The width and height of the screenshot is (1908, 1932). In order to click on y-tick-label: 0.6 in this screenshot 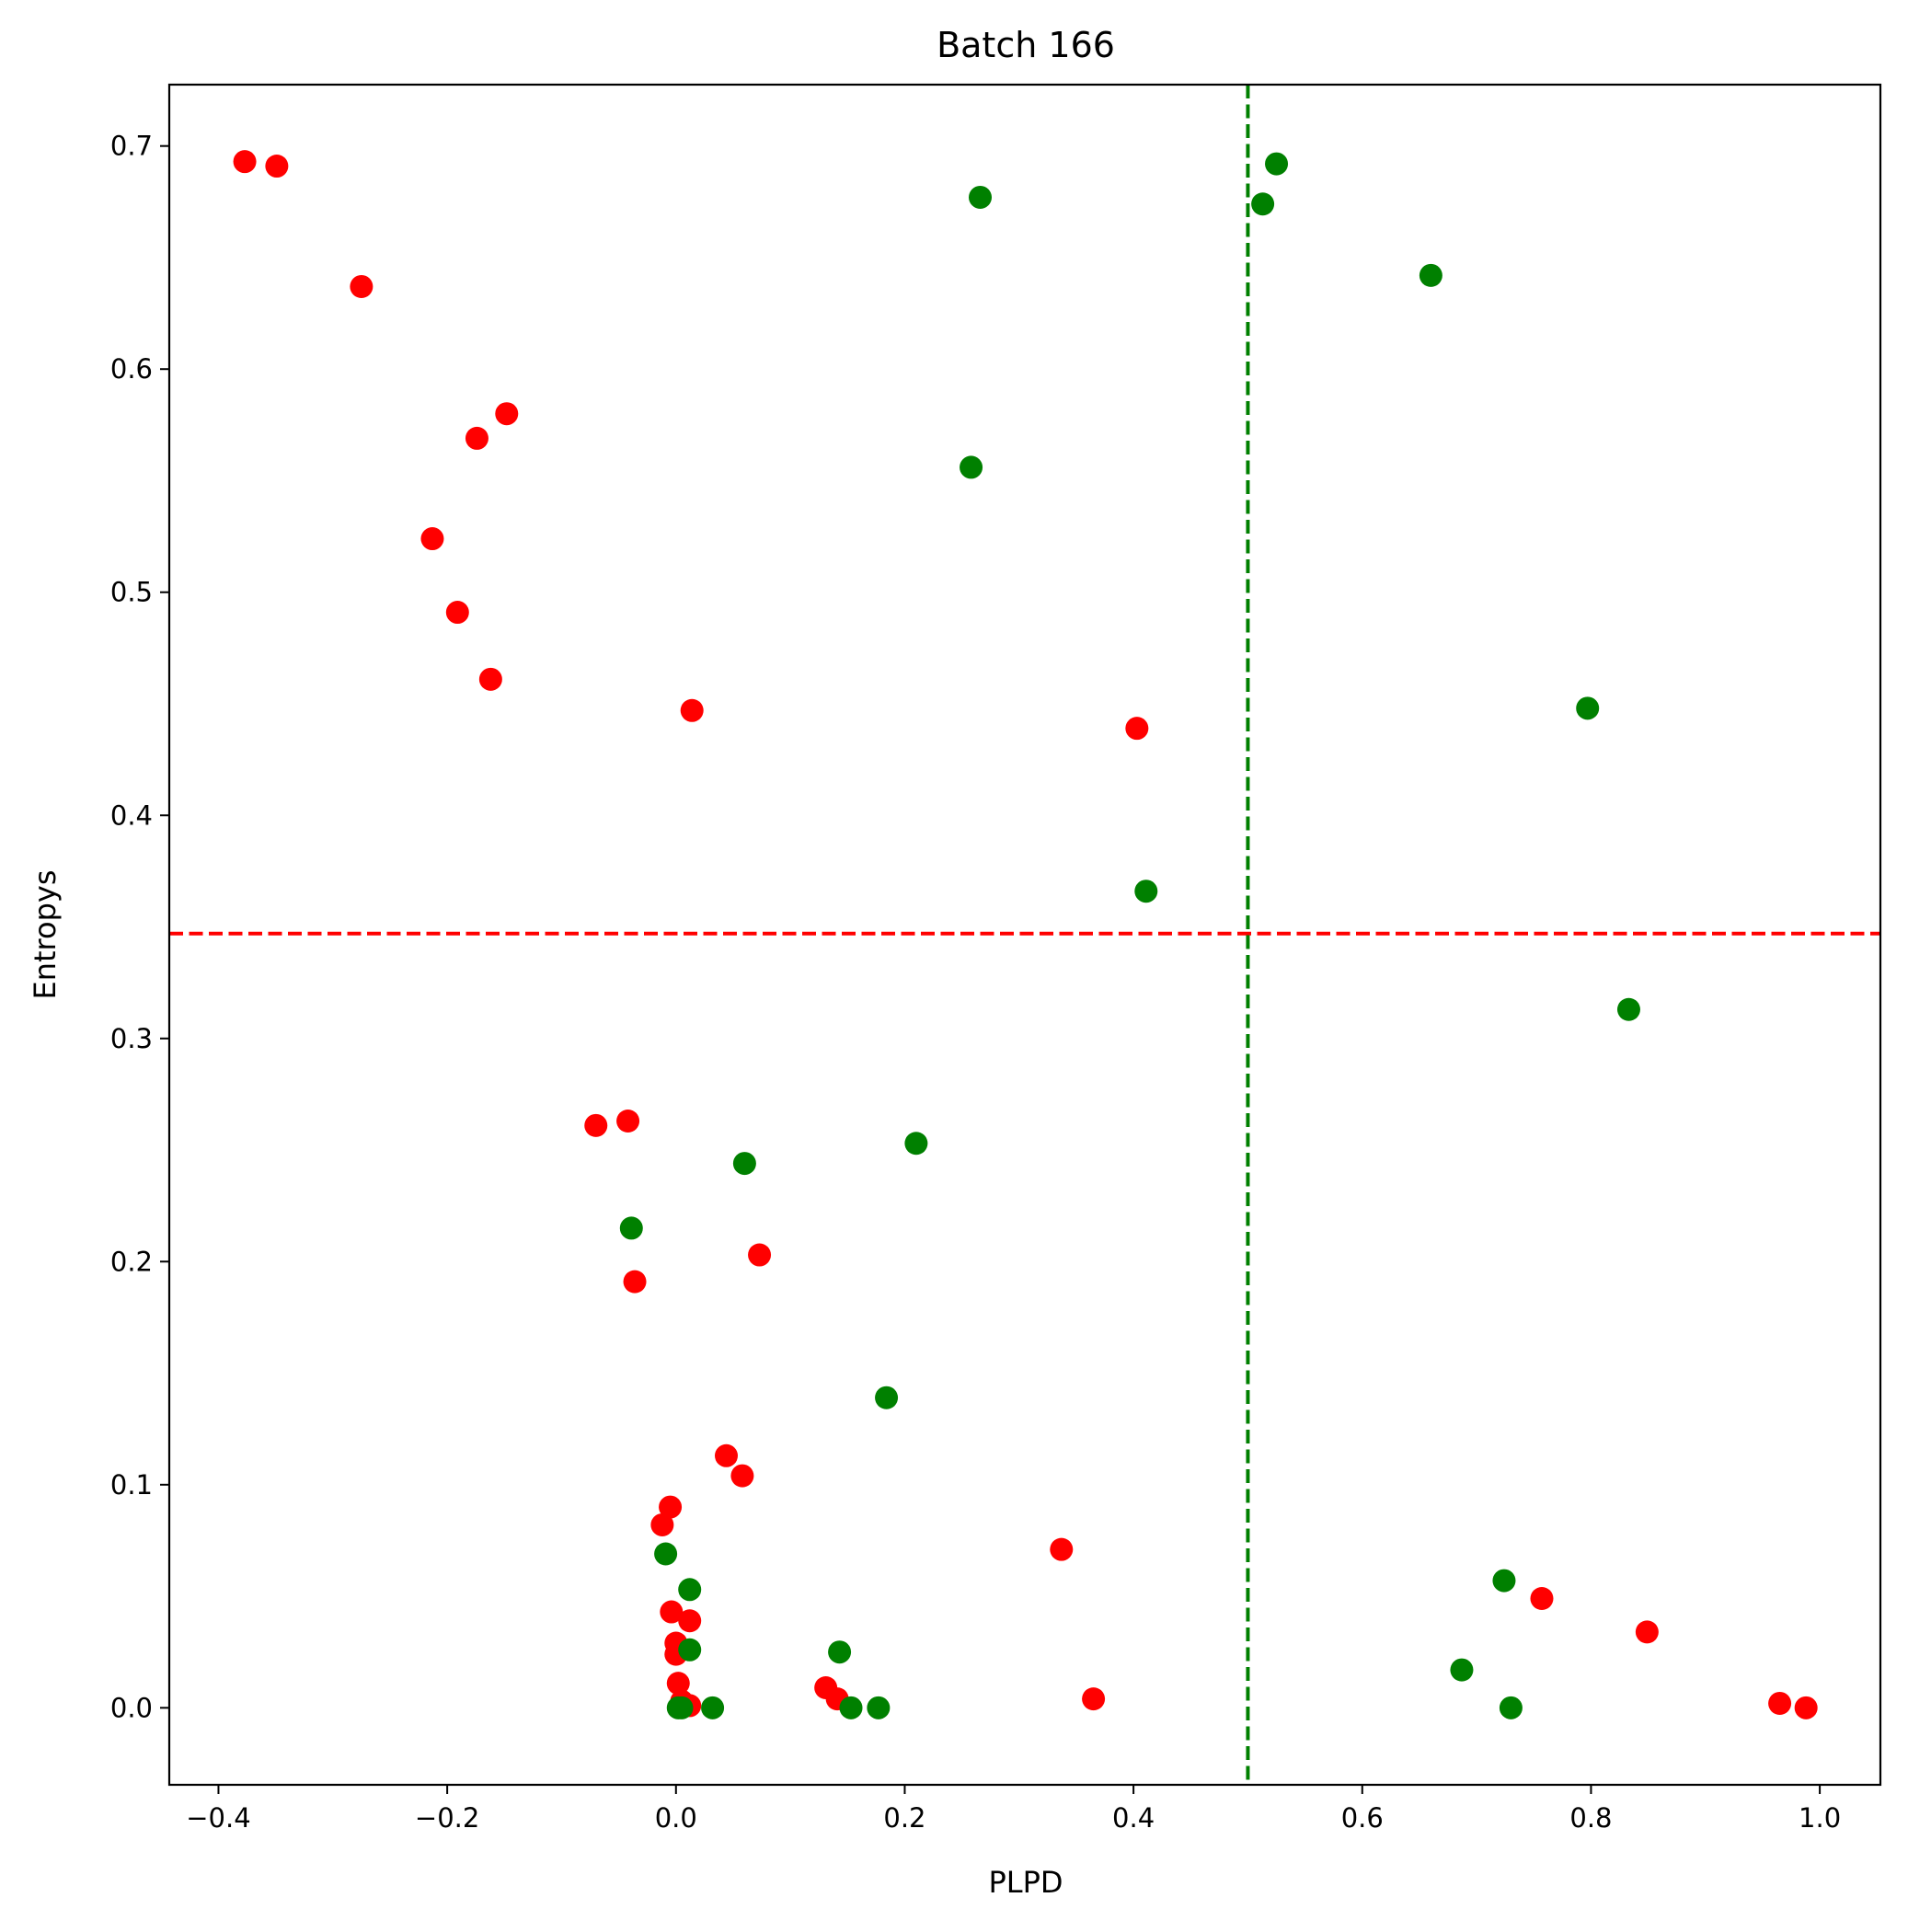, I will do `click(131, 369)`.